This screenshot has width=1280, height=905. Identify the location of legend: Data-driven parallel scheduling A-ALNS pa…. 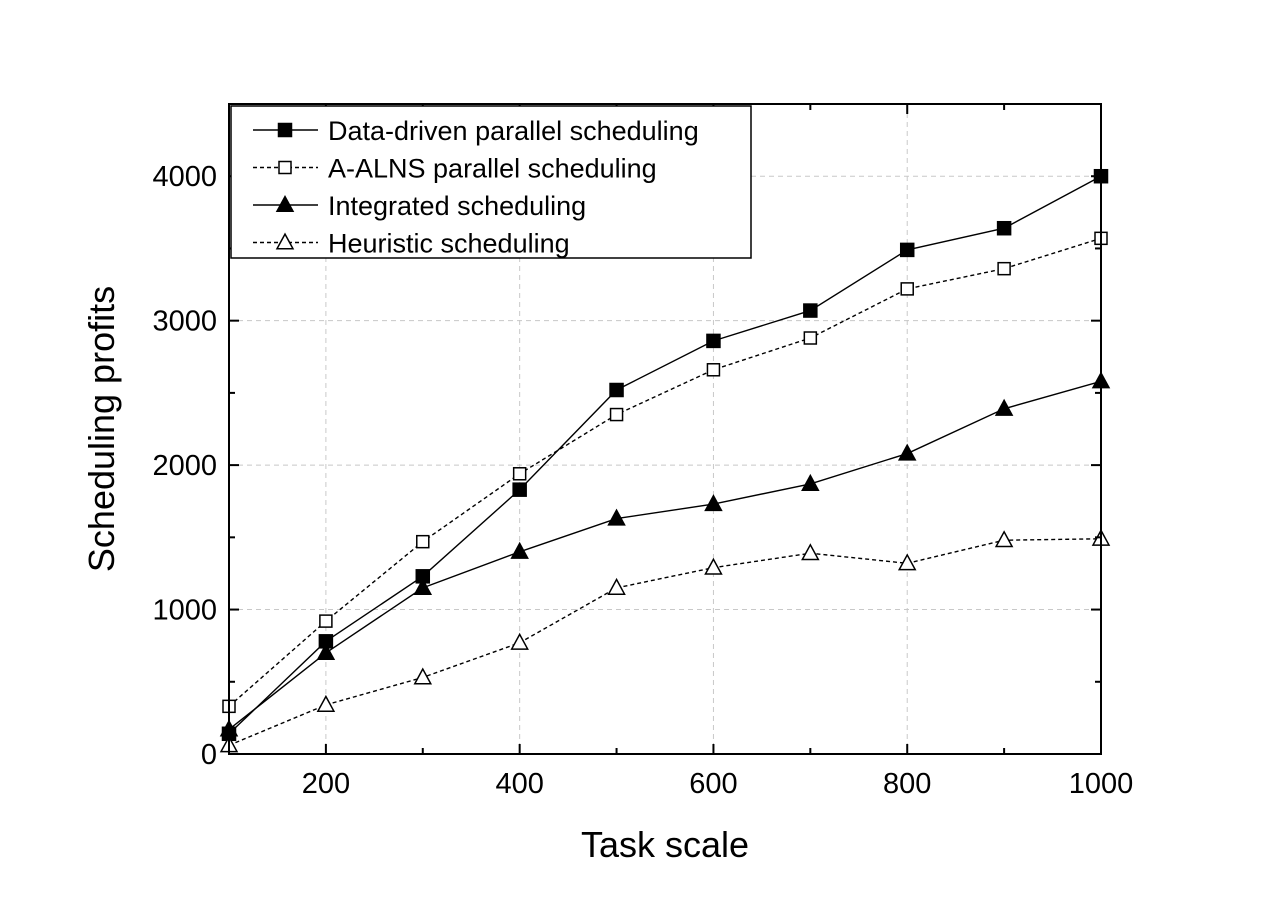
(491, 182).